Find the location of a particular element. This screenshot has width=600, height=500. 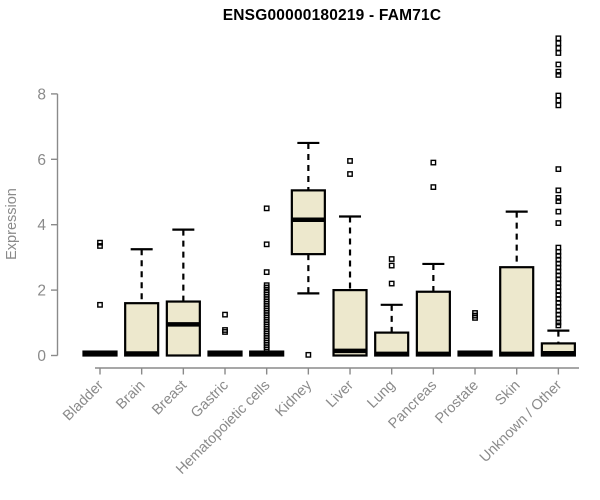

boxplot-gastric is located at coordinates (225, 334).